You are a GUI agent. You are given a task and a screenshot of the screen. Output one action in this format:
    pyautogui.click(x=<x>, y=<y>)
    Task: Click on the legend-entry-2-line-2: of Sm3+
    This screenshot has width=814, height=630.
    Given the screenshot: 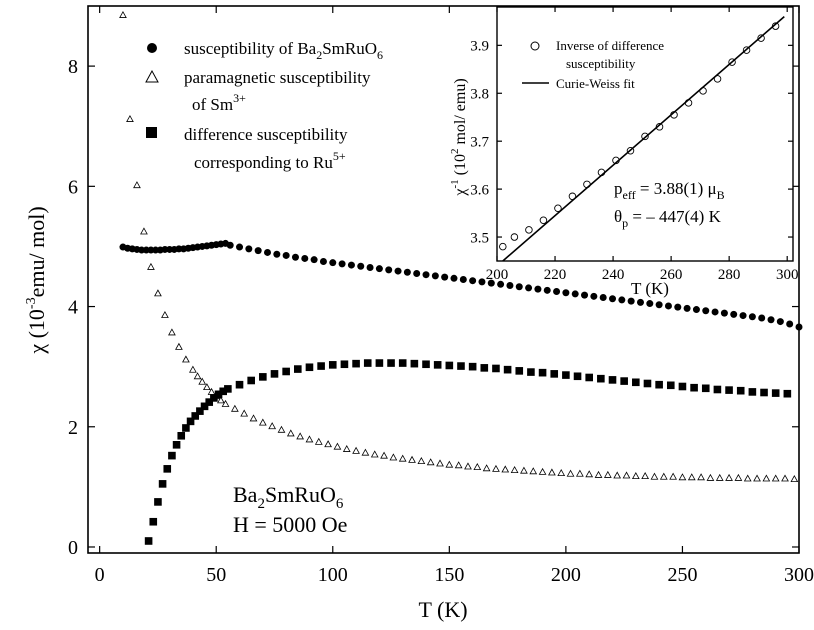 What is the action you would take?
    pyautogui.click(x=219, y=102)
    